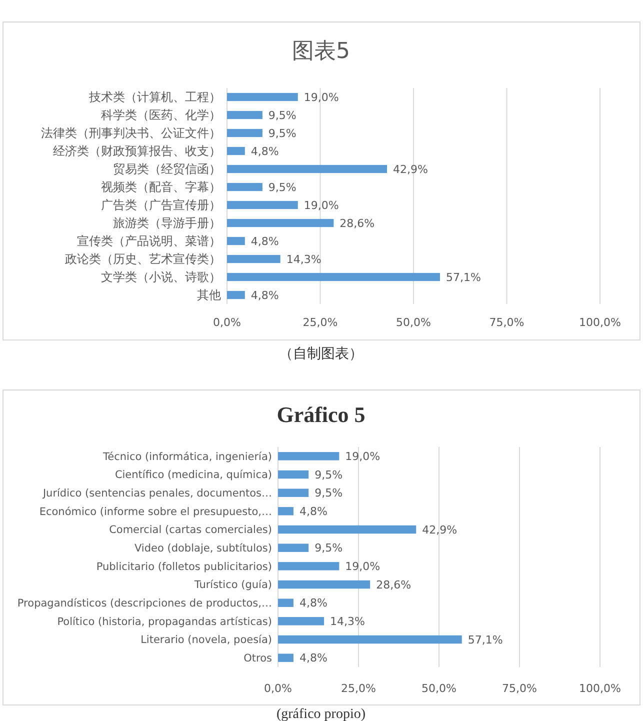 The width and height of the screenshot is (643, 721). What do you see at coordinates (190, 530) in the screenshot?
I see `y-tick-label: Comercial (cartas comerciales)` at bounding box center [190, 530].